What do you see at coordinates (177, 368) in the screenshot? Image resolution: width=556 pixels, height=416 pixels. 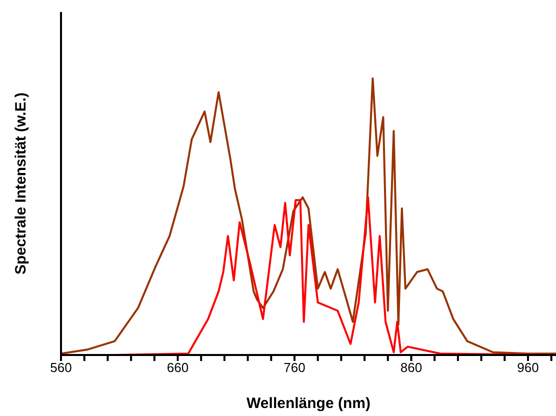 I see `x-tick-label: 660` at bounding box center [177, 368].